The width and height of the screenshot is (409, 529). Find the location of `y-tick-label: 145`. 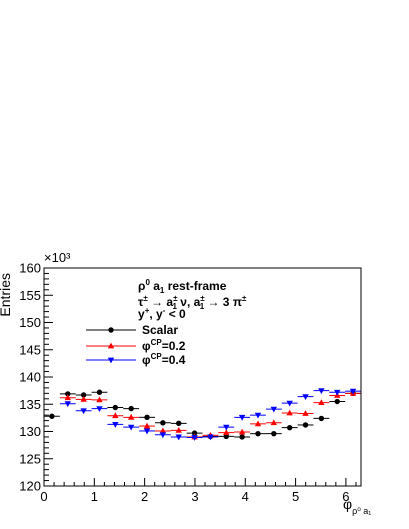

y-tick-label: 145 is located at coordinates (30, 349).